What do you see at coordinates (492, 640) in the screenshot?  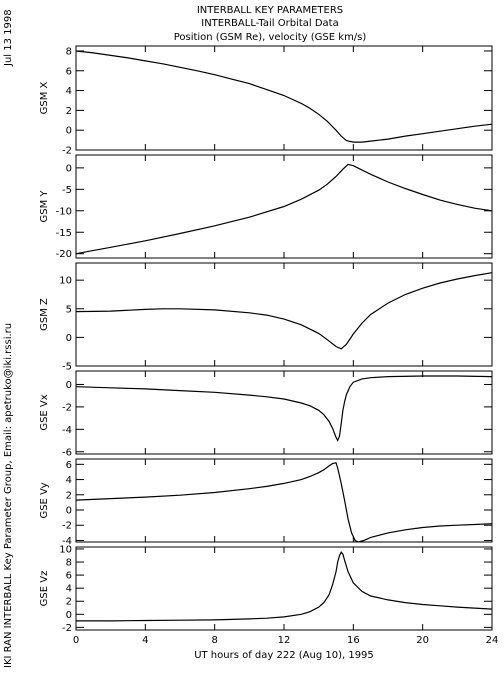 I see `x-tick-label: 24` at bounding box center [492, 640].